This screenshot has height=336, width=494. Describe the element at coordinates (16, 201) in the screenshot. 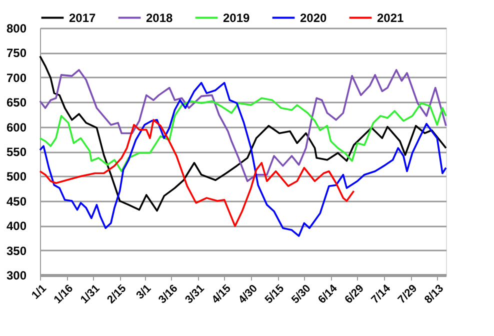

I see `y-tick-label: 450` at that location.